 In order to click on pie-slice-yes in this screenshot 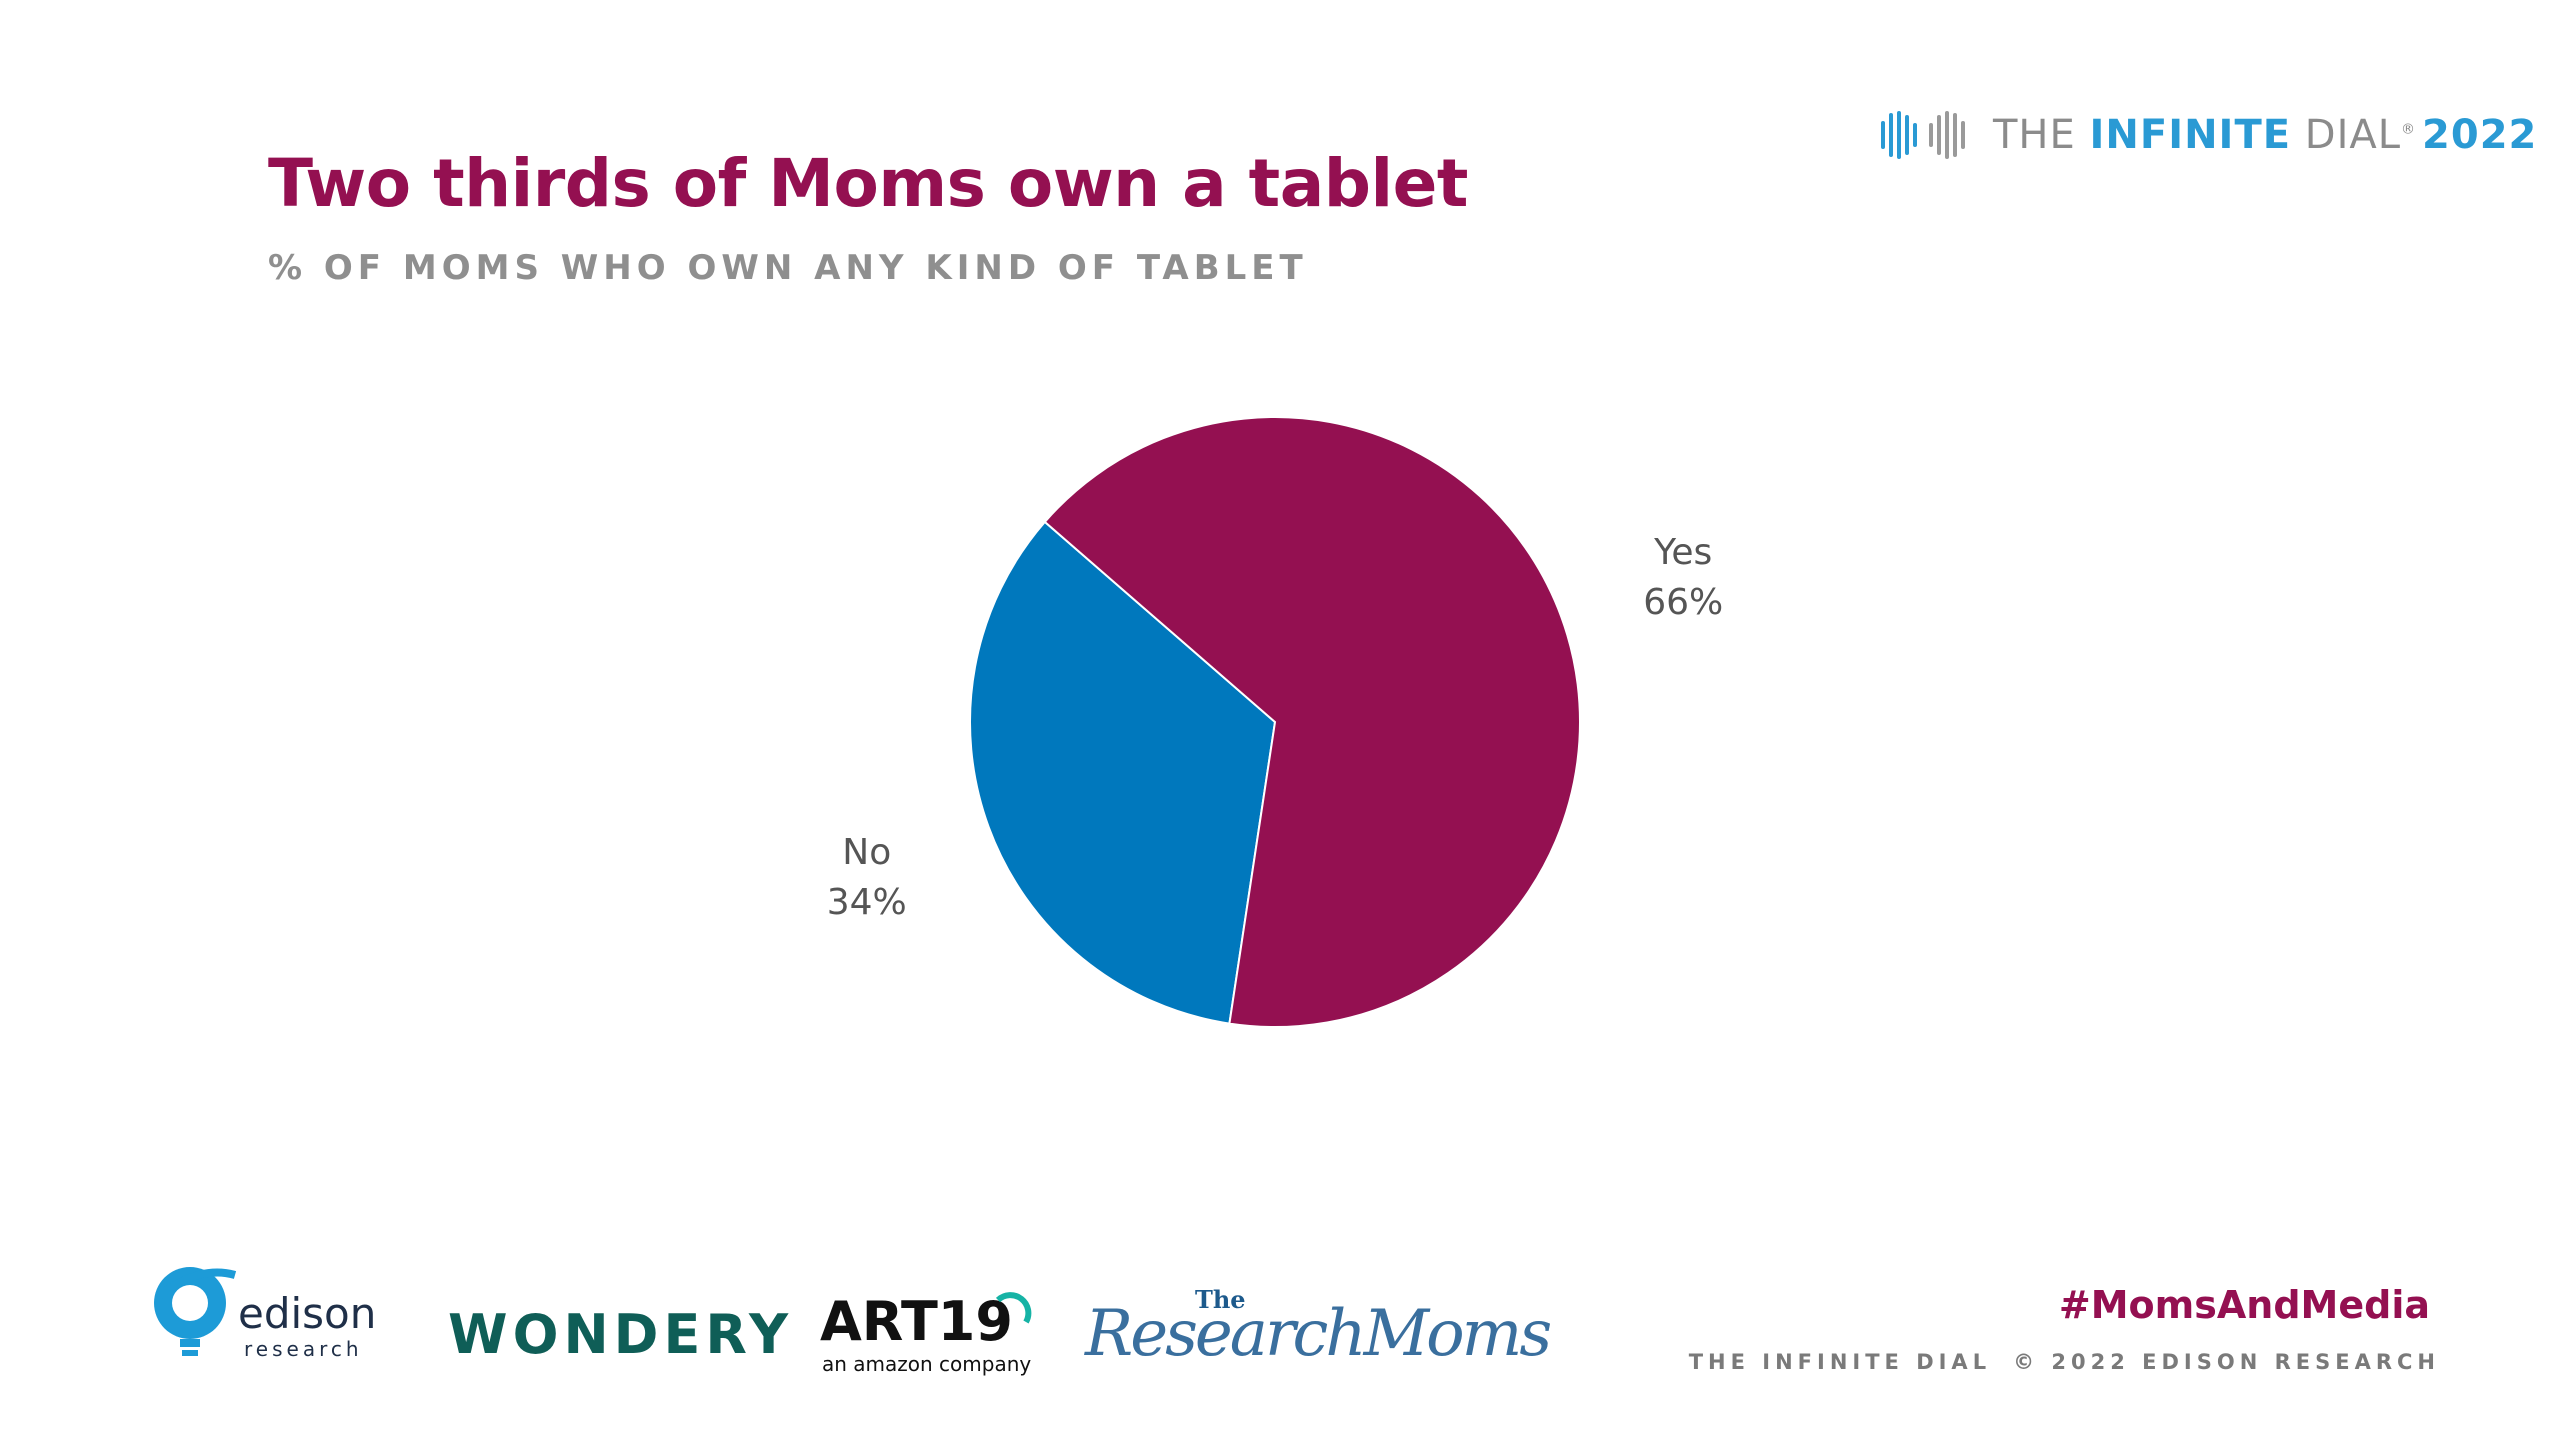, I will do `click(1312, 722)`.